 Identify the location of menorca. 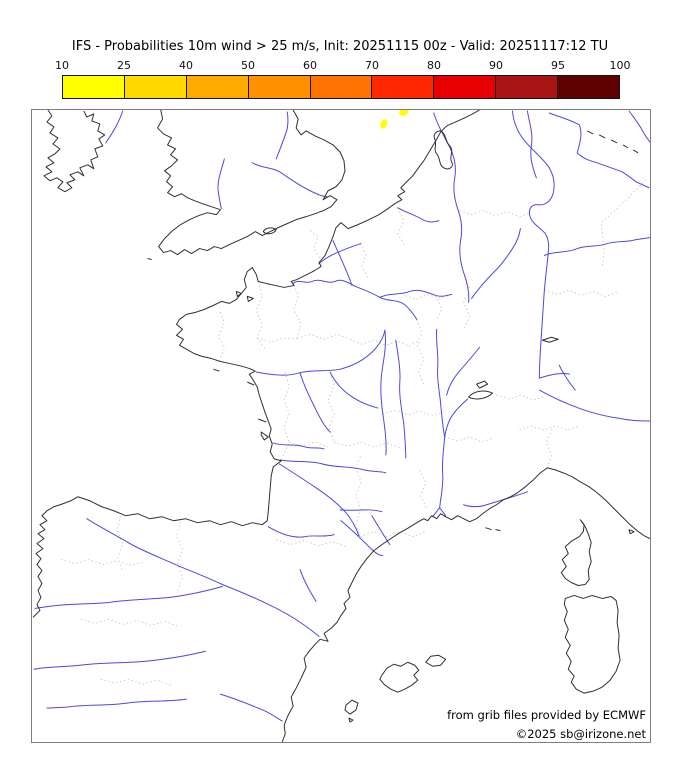
(436, 660).